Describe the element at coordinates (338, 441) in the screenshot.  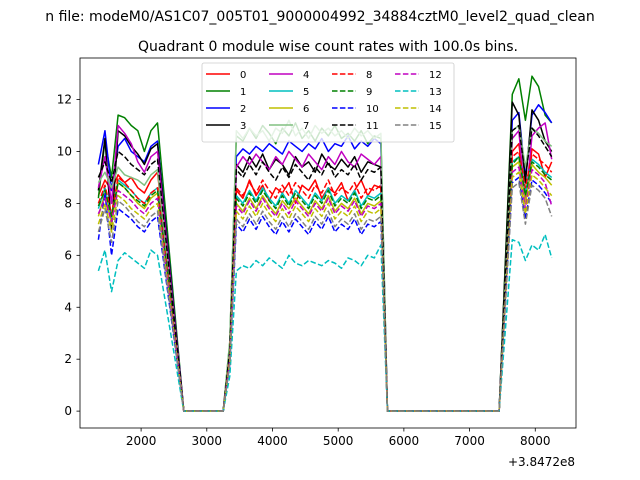
I see `x-tick-label: 5000` at that location.